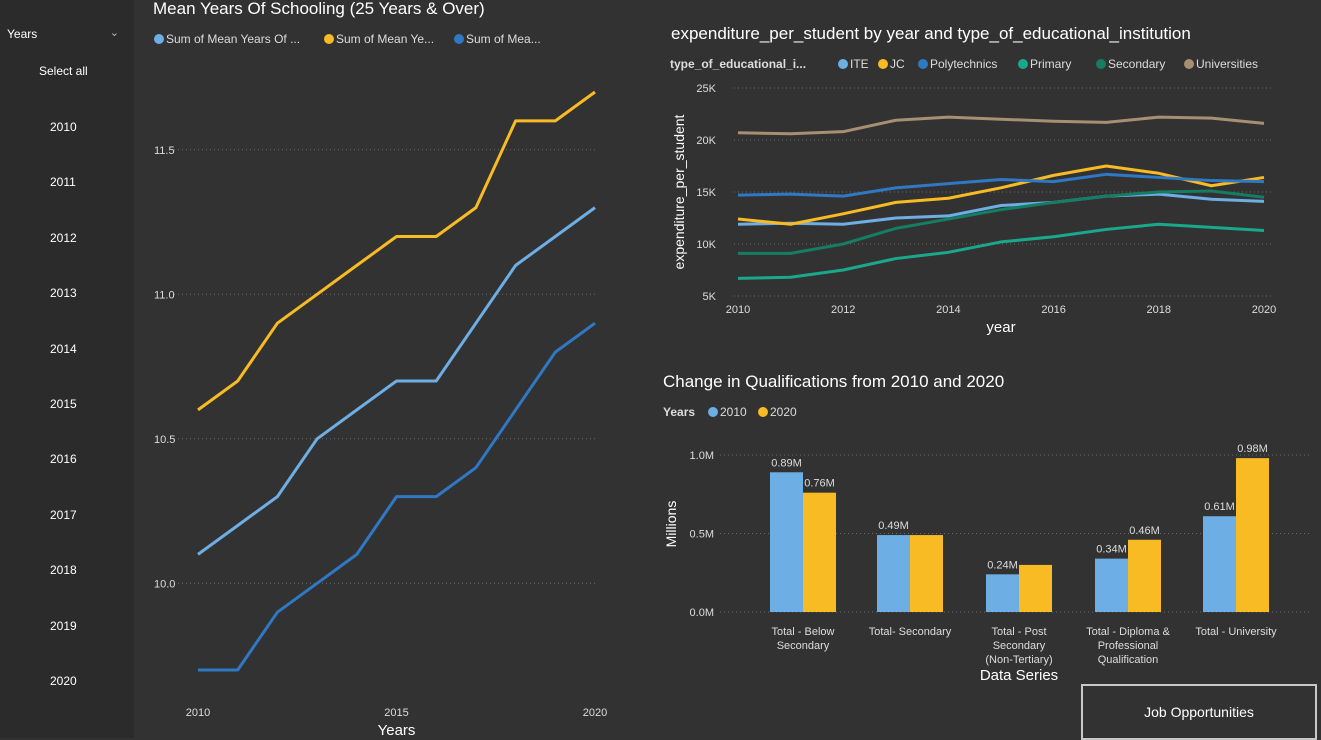  Describe the element at coordinates (1199, 712) in the screenshot. I see `job-opportunities-button: Job Opportunities` at that location.